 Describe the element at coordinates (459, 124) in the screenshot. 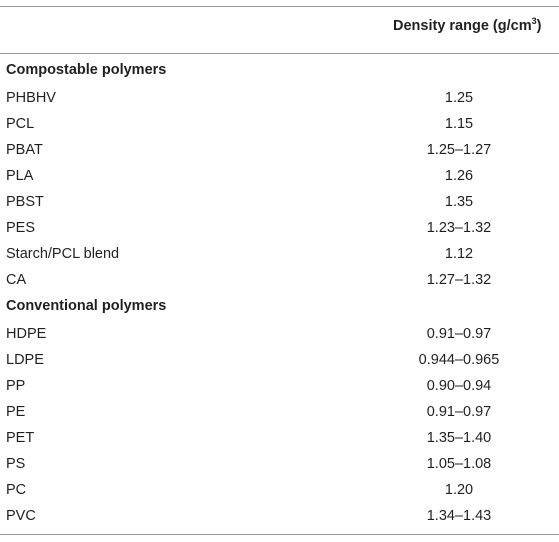

I see `density-value: 1.15` at that location.